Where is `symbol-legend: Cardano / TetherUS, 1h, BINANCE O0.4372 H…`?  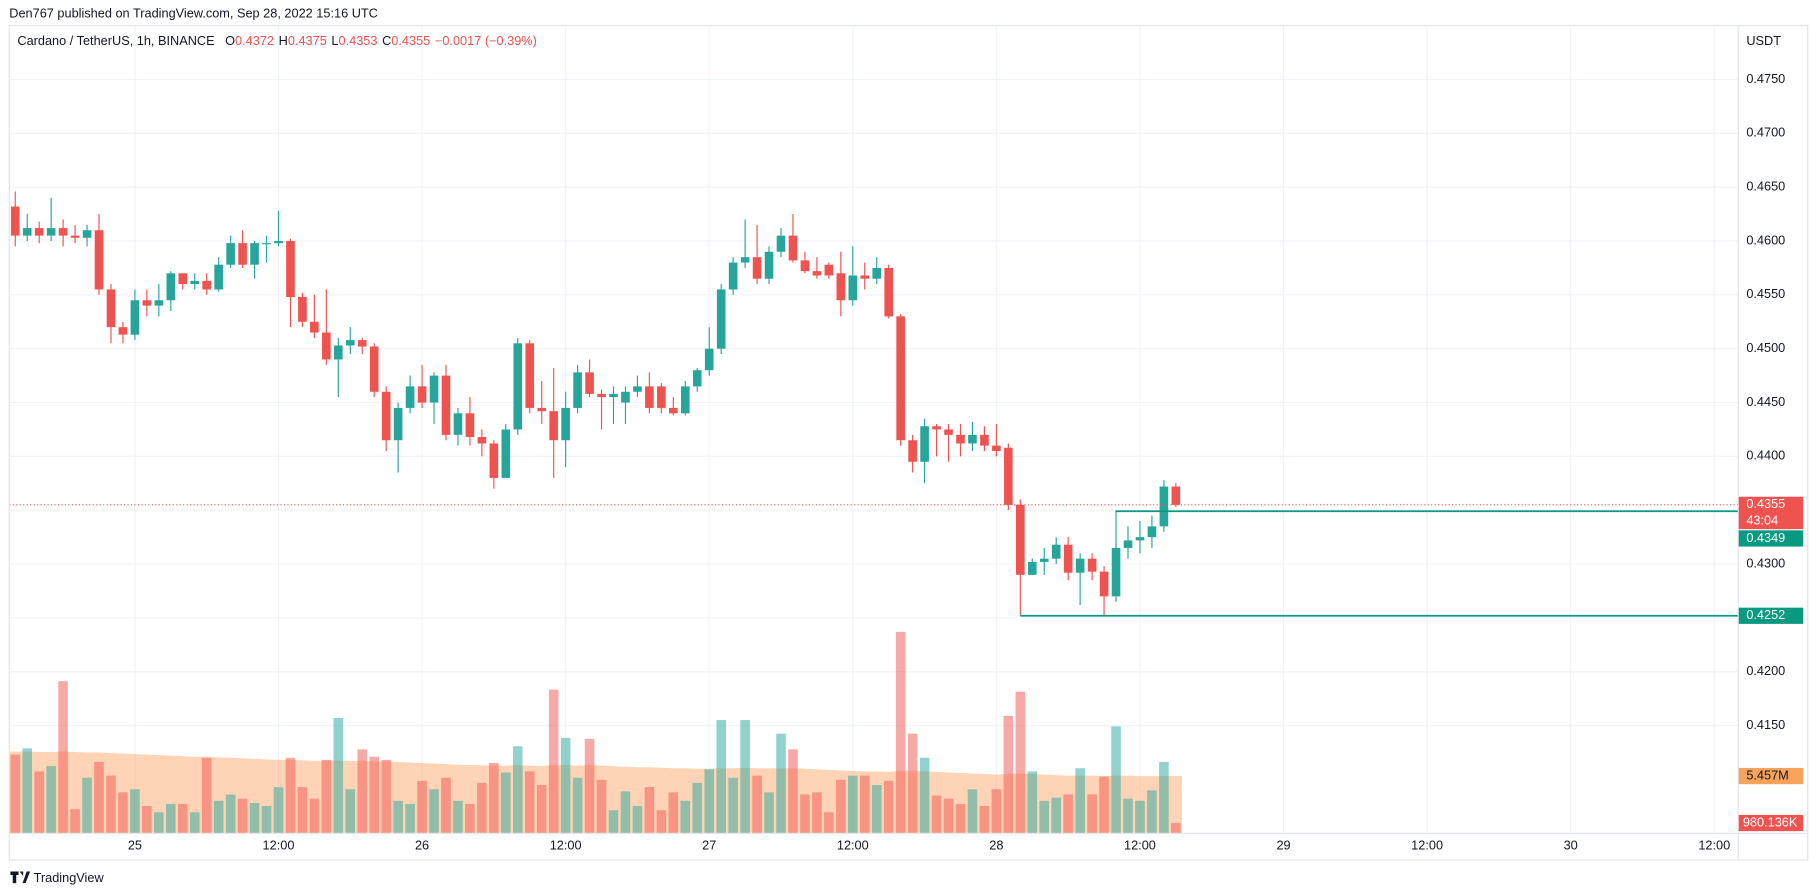 symbol-legend: Cardano / TetherUS, 1h, BINANCE O0.4372 H… is located at coordinates (276, 40).